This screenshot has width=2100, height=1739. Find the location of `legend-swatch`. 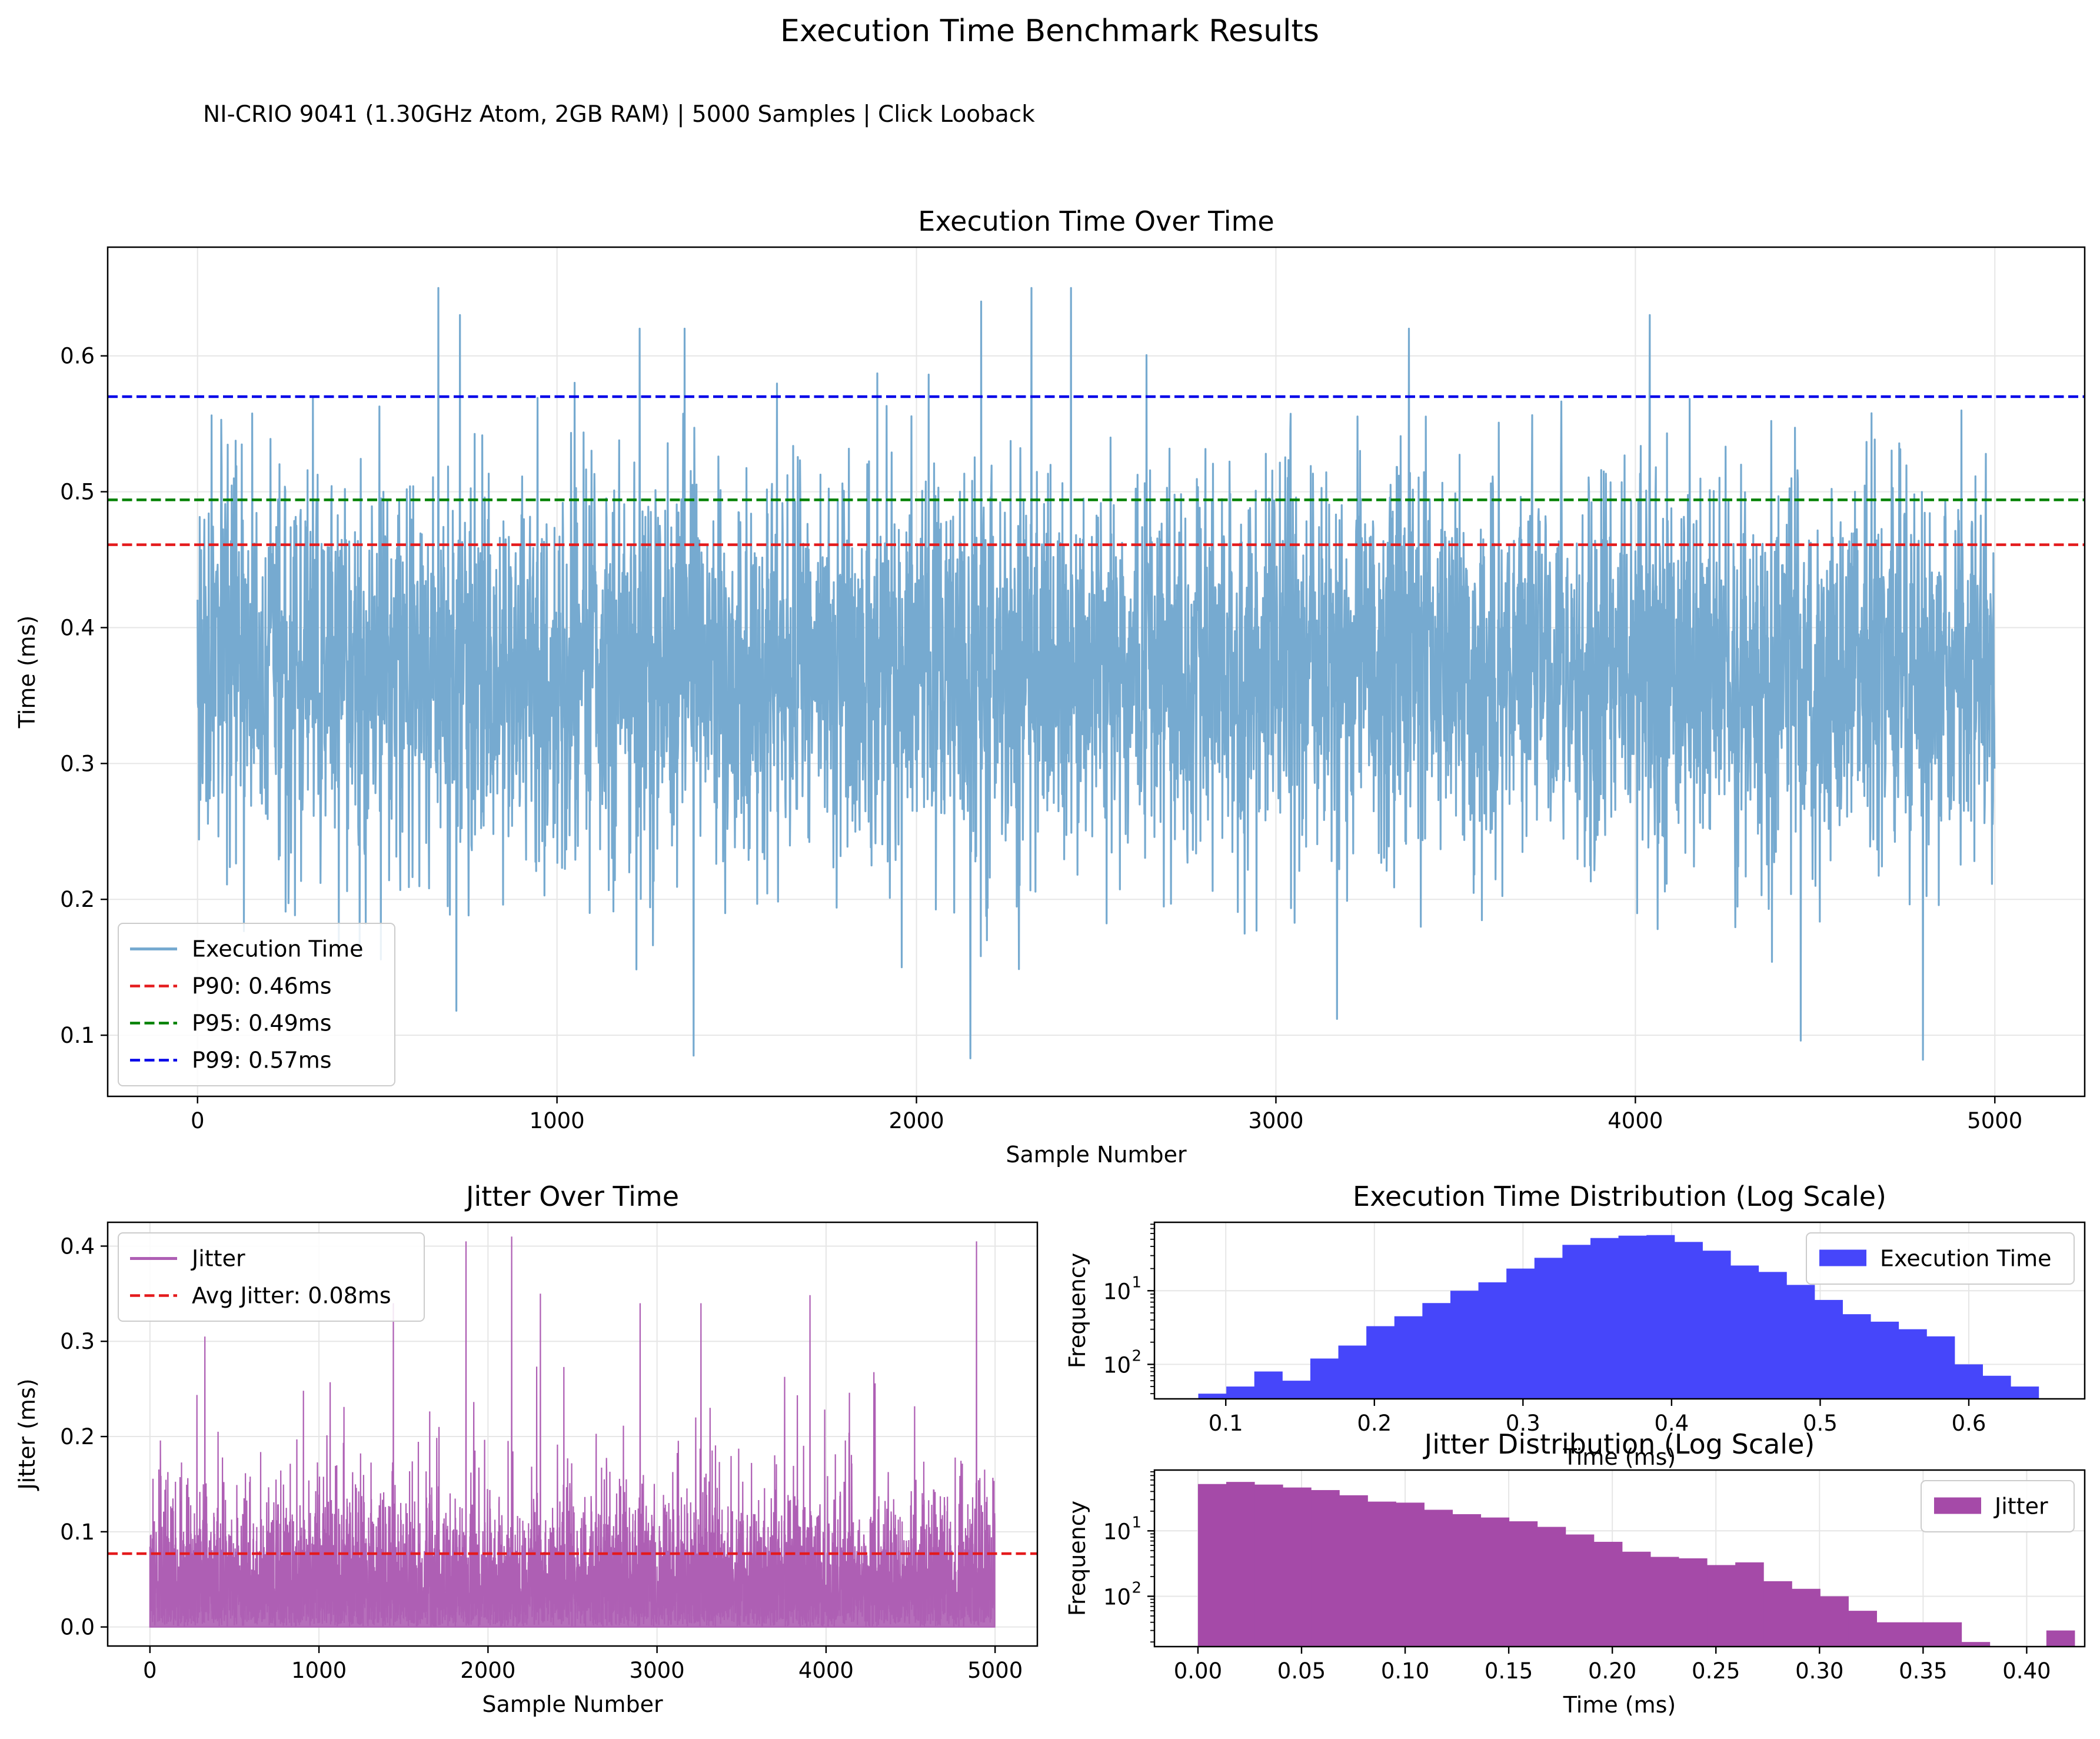

legend-swatch is located at coordinates (1957, 1506).